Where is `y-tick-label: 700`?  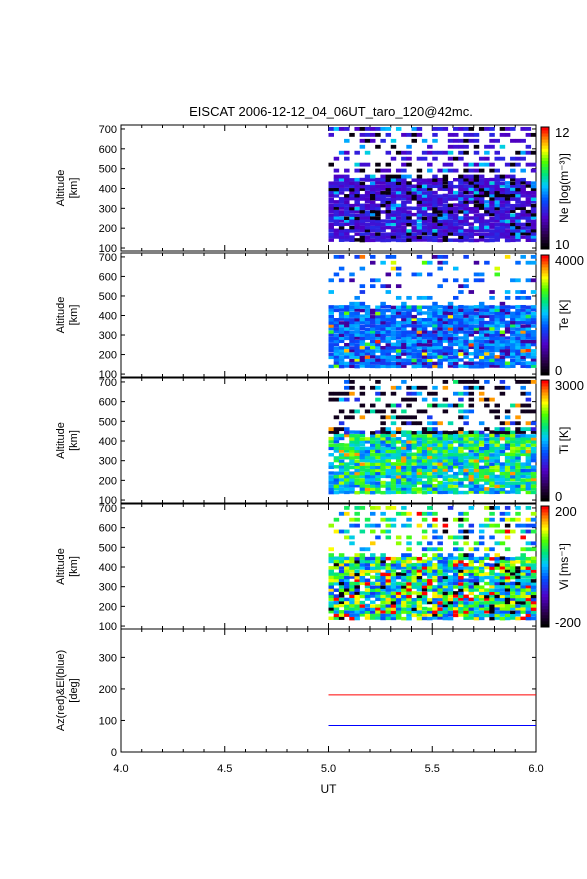
y-tick-label: 700 is located at coordinates (108, 383).